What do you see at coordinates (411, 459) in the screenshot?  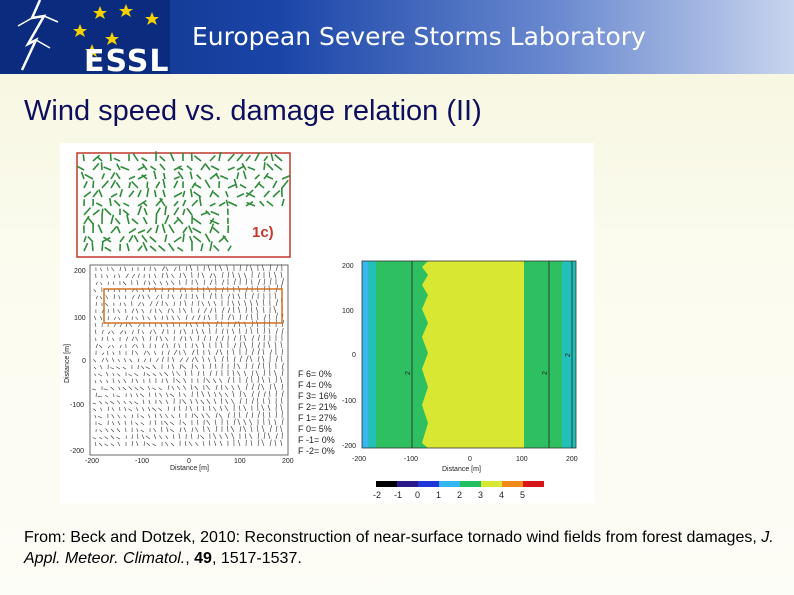 I see `right-x-tick: -100` at bounding box center [411, 459].